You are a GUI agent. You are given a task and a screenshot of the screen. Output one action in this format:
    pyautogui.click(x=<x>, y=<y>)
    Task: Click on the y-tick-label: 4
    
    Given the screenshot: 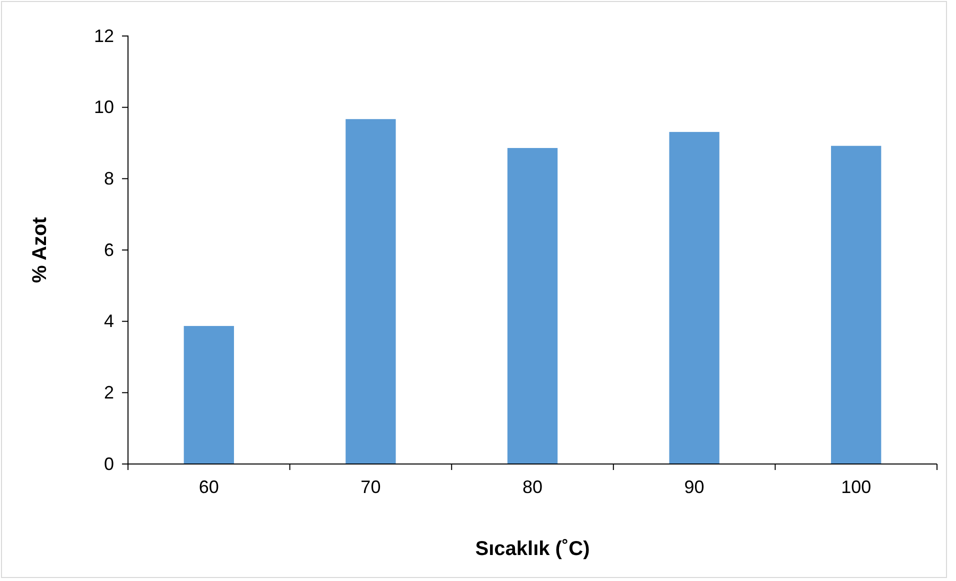 What is the action you would take?
    pyautogui.click(x=109, y=321)
    